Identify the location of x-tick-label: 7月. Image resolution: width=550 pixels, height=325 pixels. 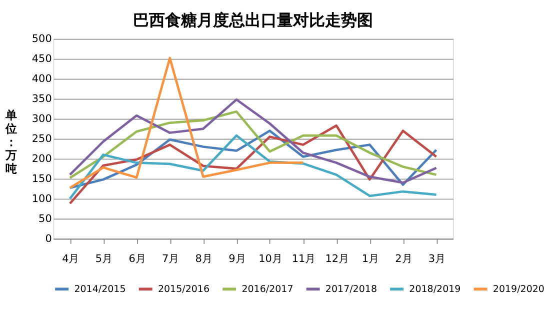
(170, 258).